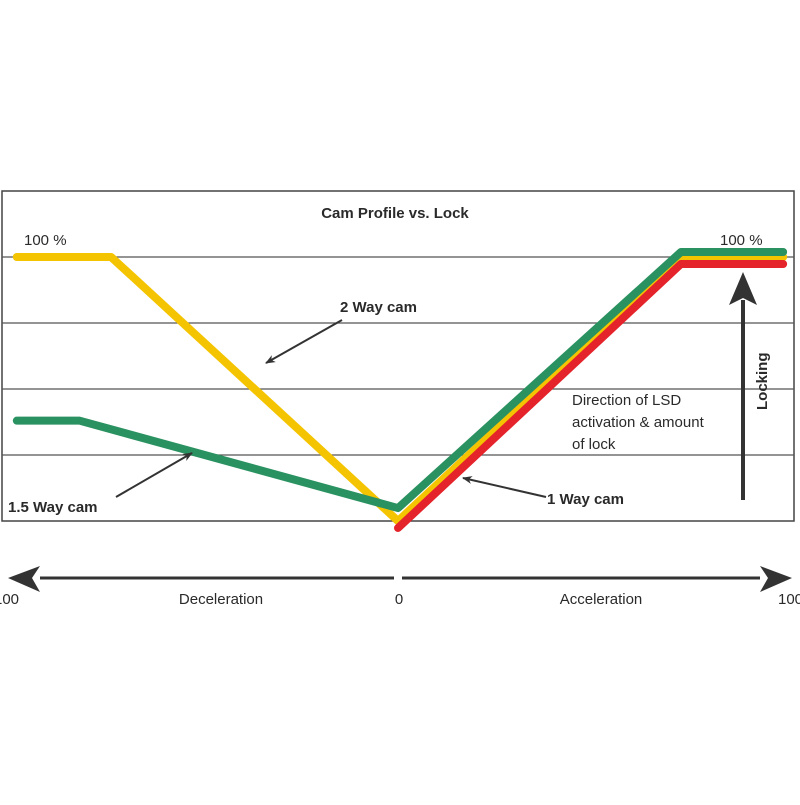 Image resolution: width=800 pixels, height=805 pixels. What do you see at coordinates (53, 507) in the screenshot?
I see `label-1-5-way-cam: 1.5 Way cam` at bounding box center [53, 507].